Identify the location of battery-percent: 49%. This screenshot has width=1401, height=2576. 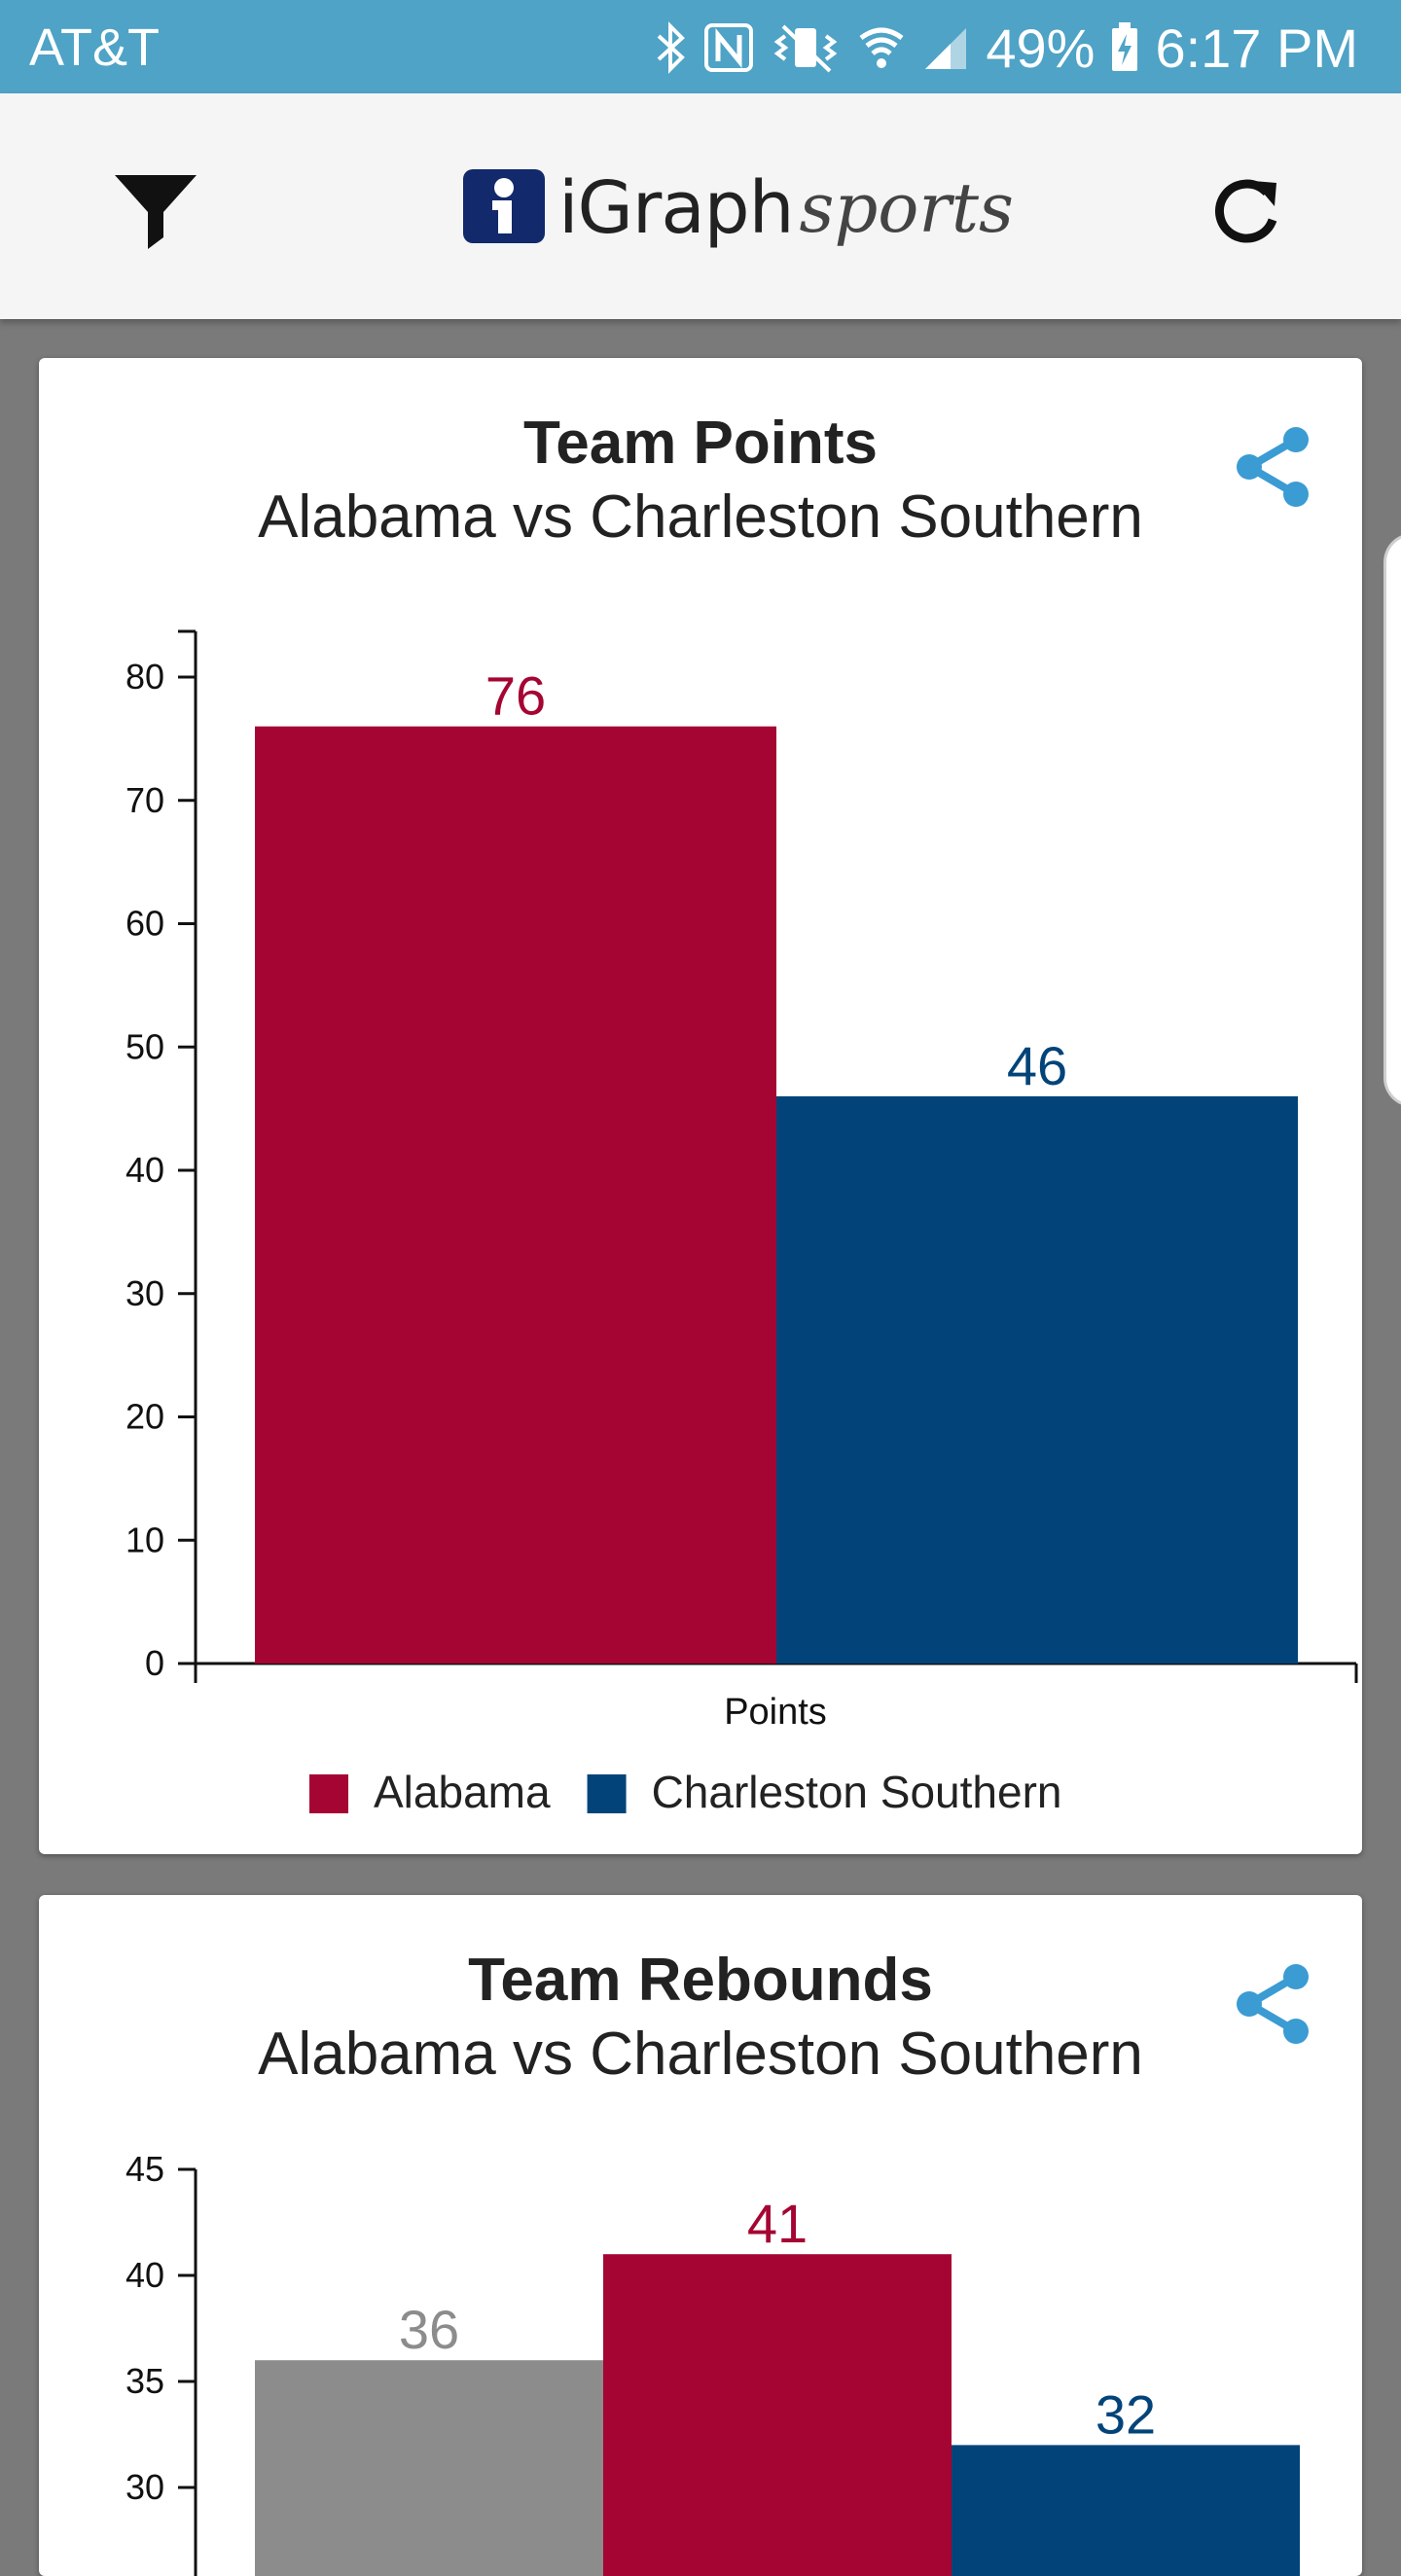
(1041, 48).